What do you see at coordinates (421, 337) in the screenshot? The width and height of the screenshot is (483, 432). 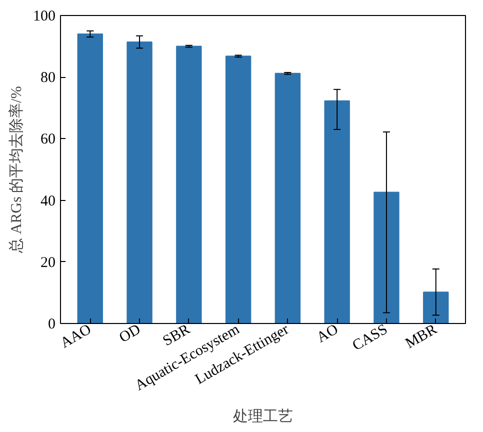 I see `x-tick-label: MBR` at bounding box center [421, 337].